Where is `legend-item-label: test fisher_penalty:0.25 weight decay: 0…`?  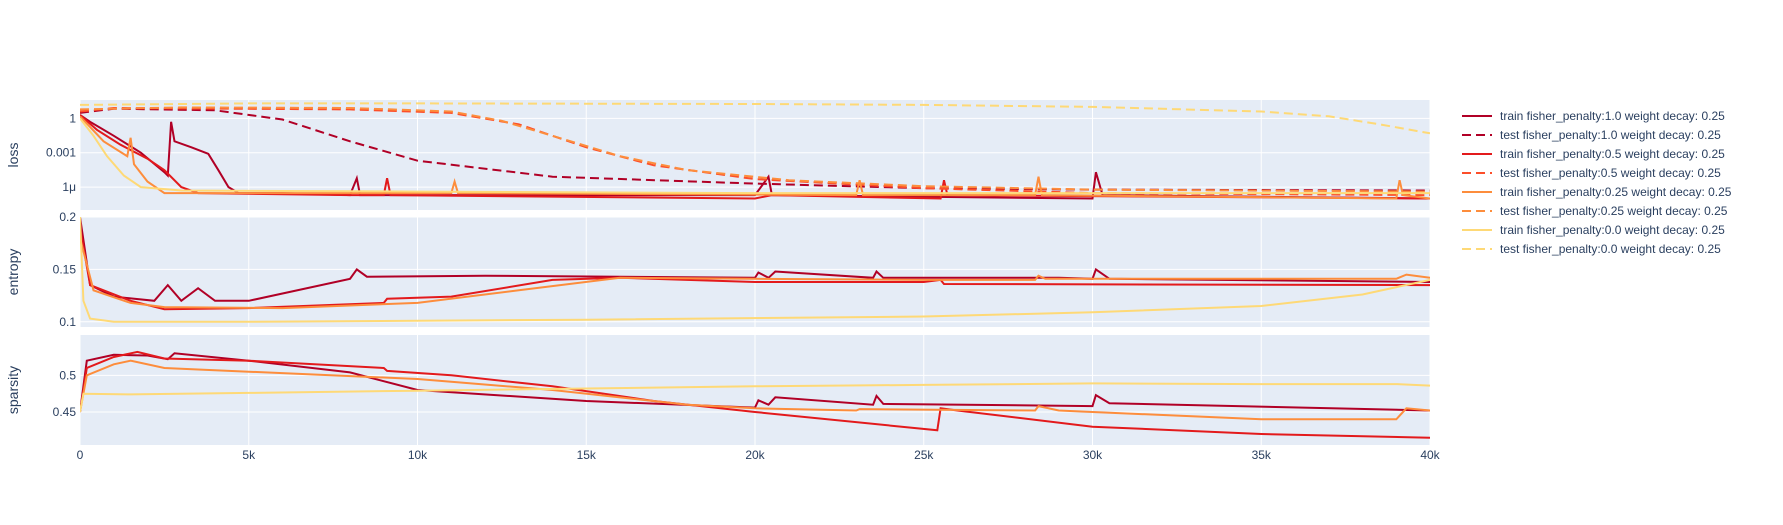 legend-item-label: test fisher_penalty:0.25 weight decay: 0… is located at coordinates (1614, 211).